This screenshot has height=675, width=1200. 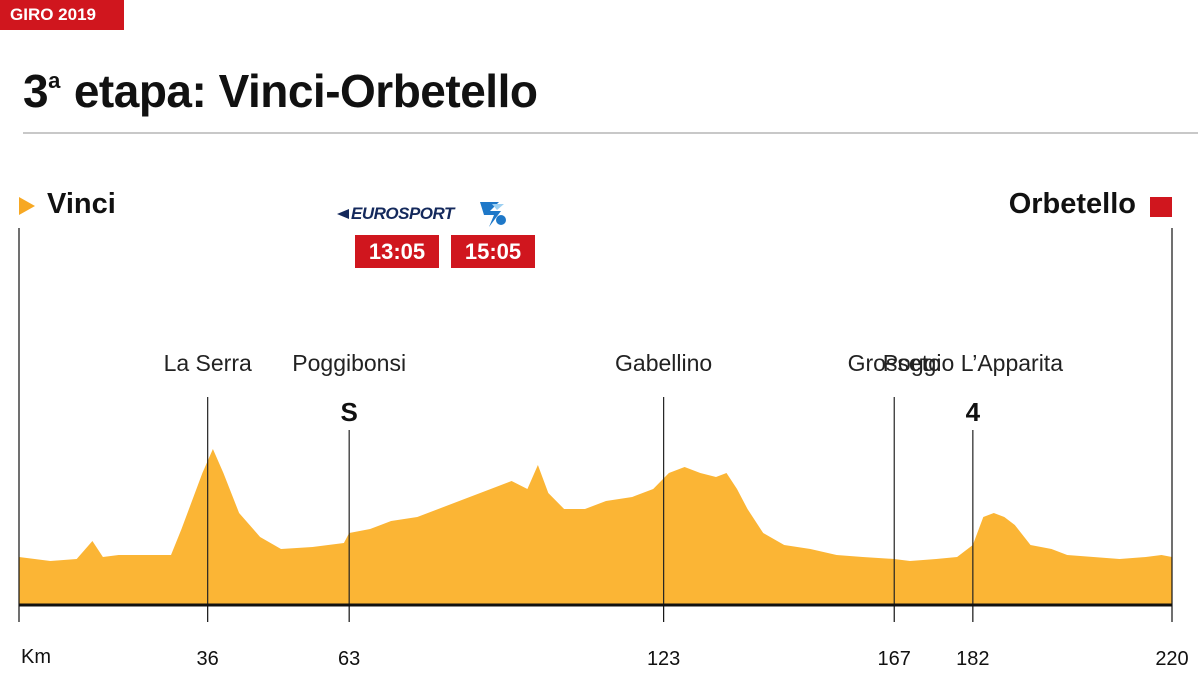 What do you see at coordinates (349, 412) in the screenshot?
I see `poi-marker: S` at bounding box center [349, 412].